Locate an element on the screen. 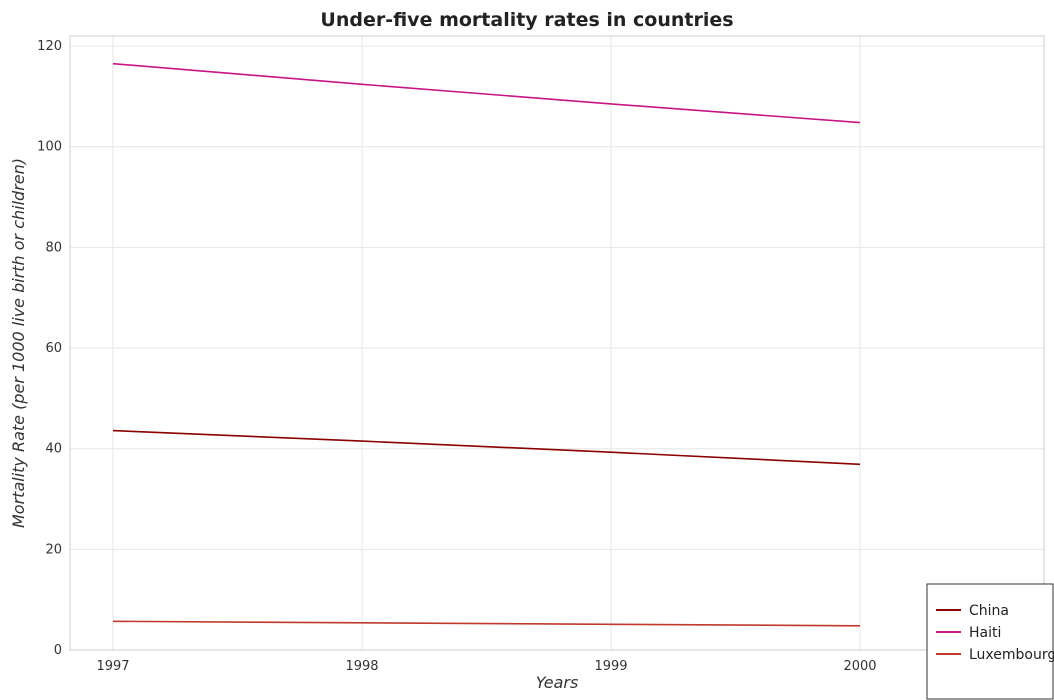  legend: China Haiti Luxembourg is located at coordinates (990, 641).